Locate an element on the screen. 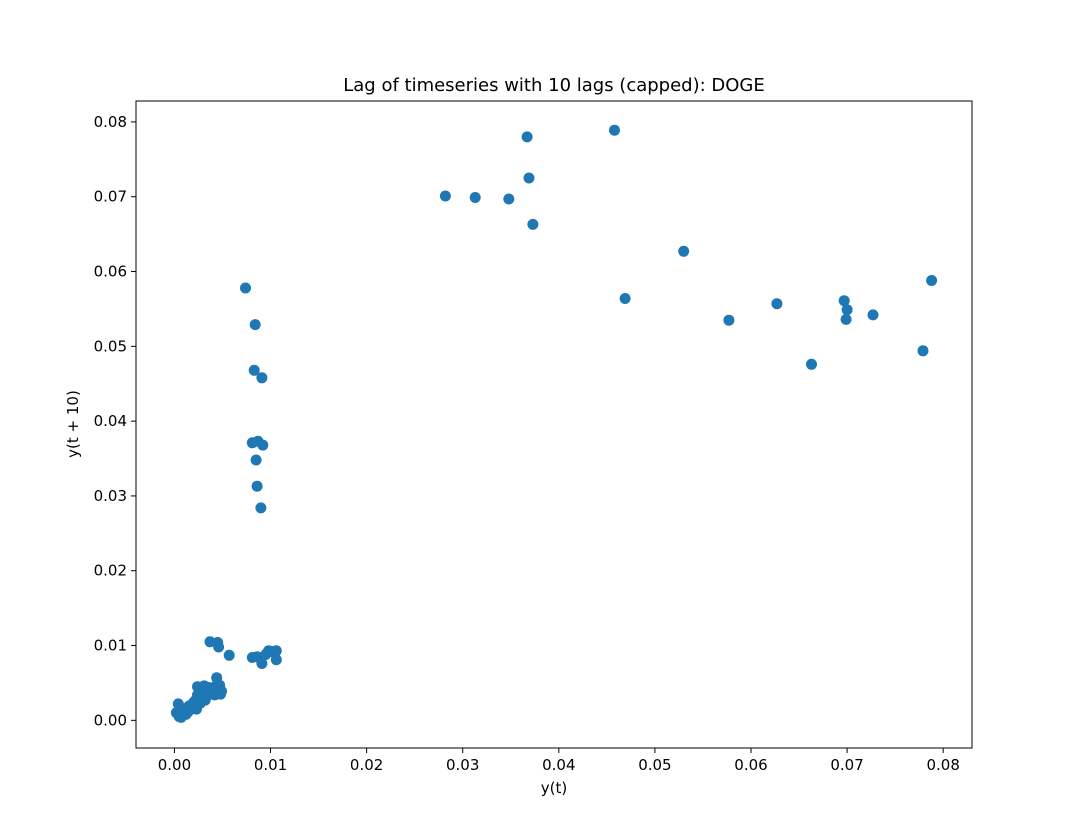 The width and height of the screenshot is (1080, 840). x-tick-label: 0.03 is located at coordinates (462, 765).